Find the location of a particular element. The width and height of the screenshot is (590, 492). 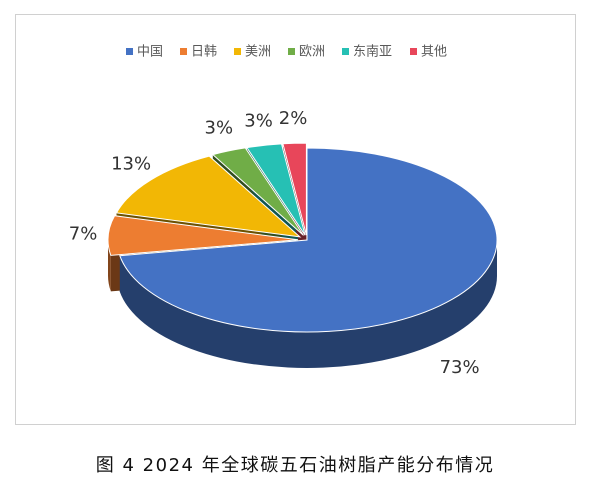

legend-label: 欧洲 is located at coordinates (312, 52).